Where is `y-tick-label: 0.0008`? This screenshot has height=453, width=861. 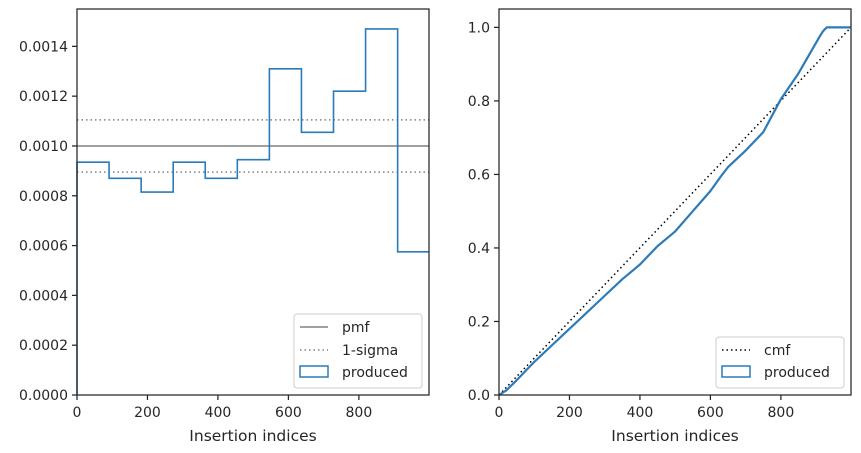
y-tick-label: 0.0008 is located at coordinates (43, 197).